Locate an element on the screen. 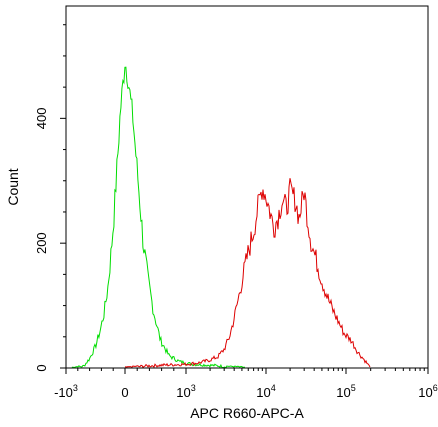 Image resolution: width=438 pixels, height=427 pixels. x-axis-title: APC R660-APC-A is located at coordinates (247, 413).